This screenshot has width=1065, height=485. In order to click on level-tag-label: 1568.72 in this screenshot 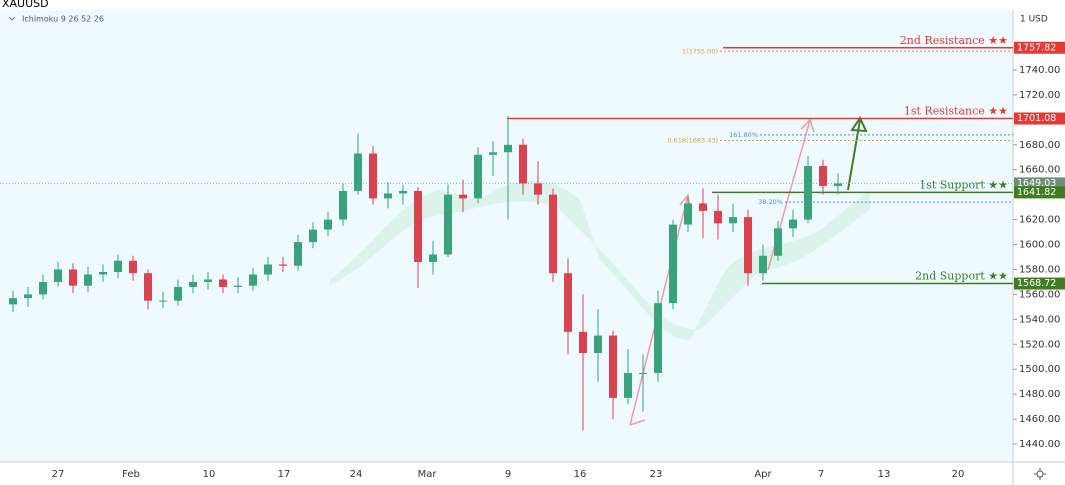, I will do `click(1036, 283)`.